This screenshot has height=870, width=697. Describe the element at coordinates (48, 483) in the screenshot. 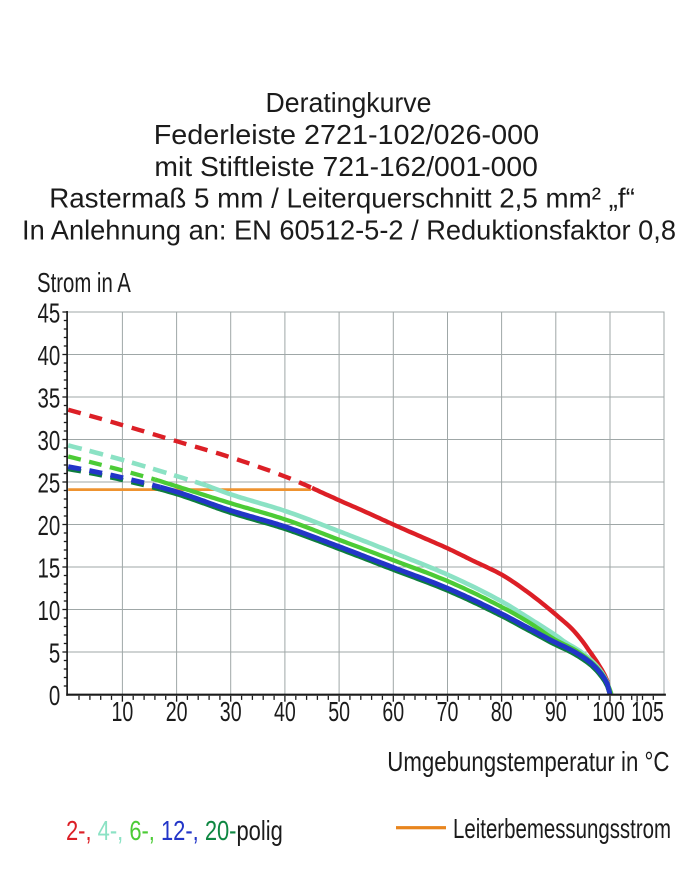

I see `svg-text: 25` at that location.